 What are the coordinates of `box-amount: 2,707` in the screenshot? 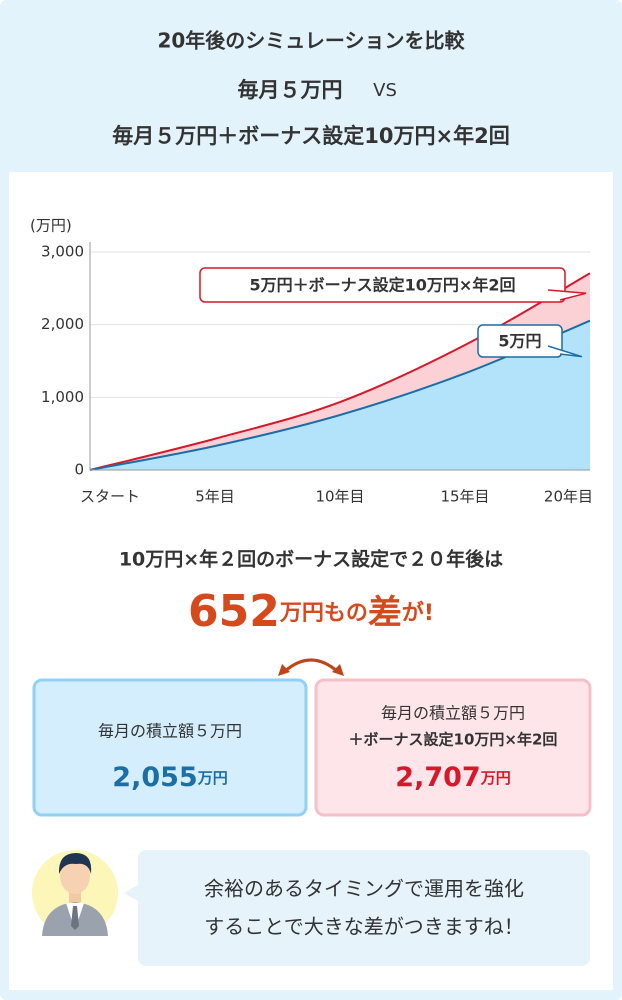 It's located at (437, 777).